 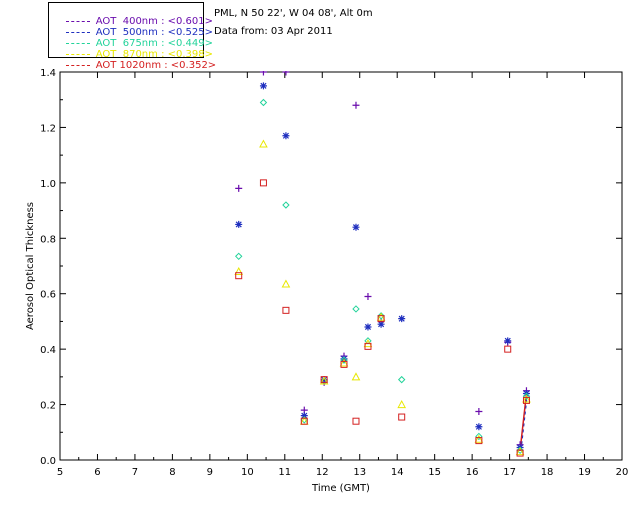 I want to click on x-tick-label: 7, so click(x=135, y=472).